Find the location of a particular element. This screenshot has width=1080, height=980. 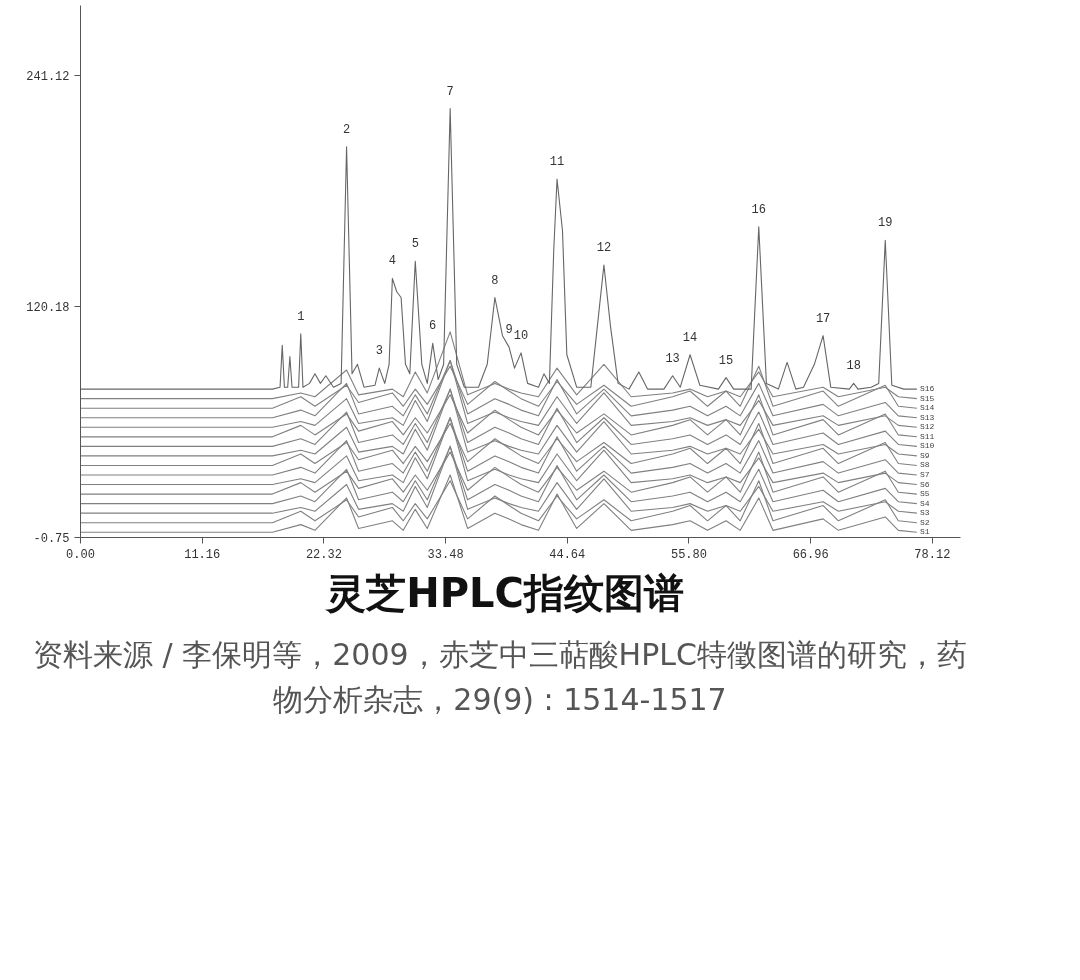

annotation: 6 is located at coordinates (433, 326).